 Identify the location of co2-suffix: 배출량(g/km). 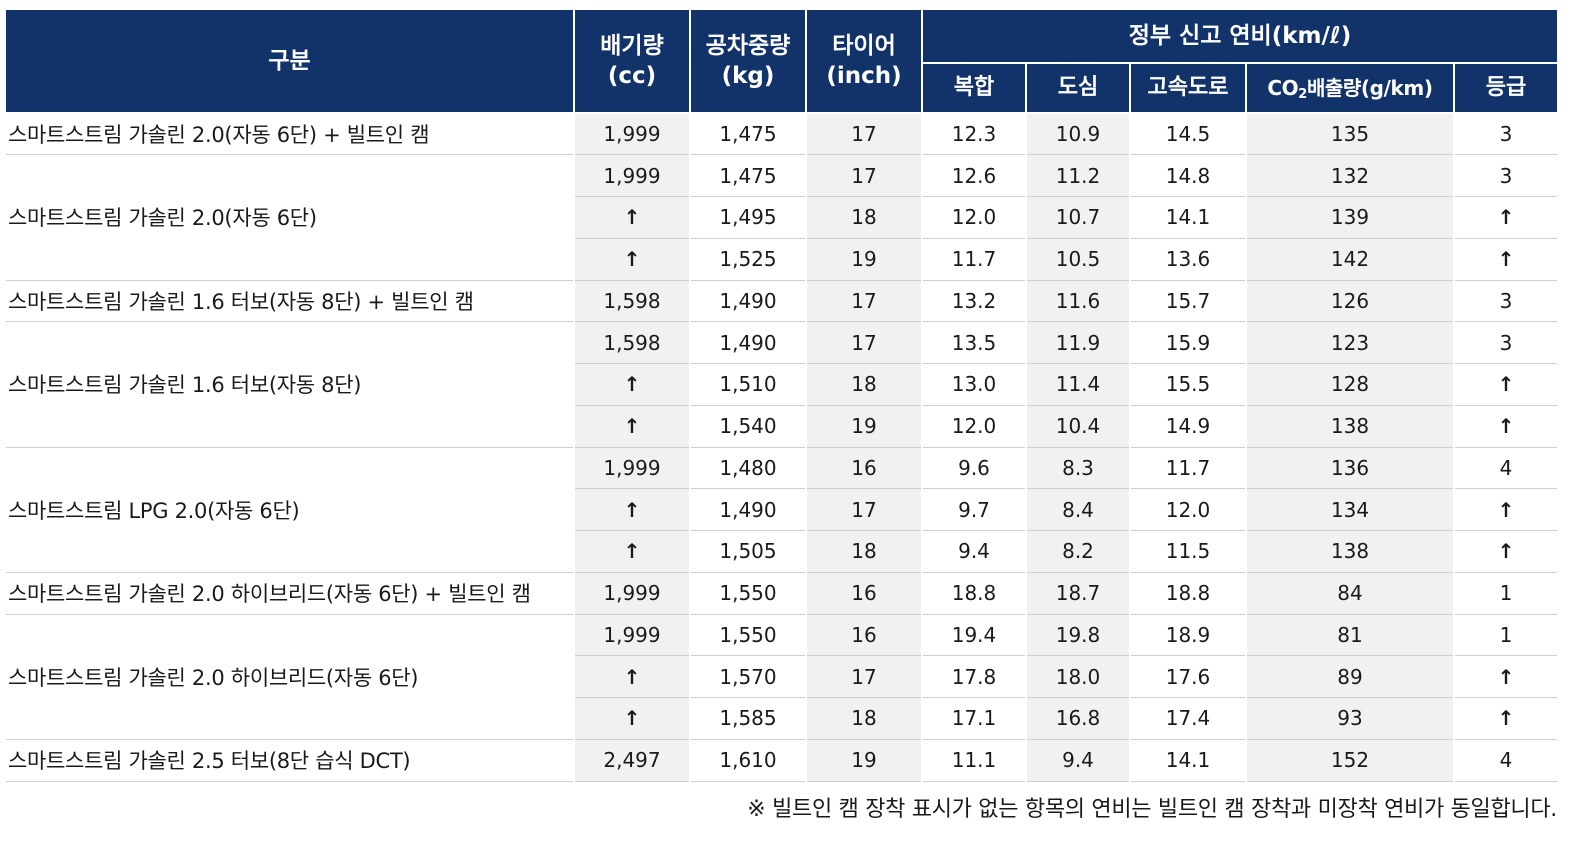
(1369, 88).